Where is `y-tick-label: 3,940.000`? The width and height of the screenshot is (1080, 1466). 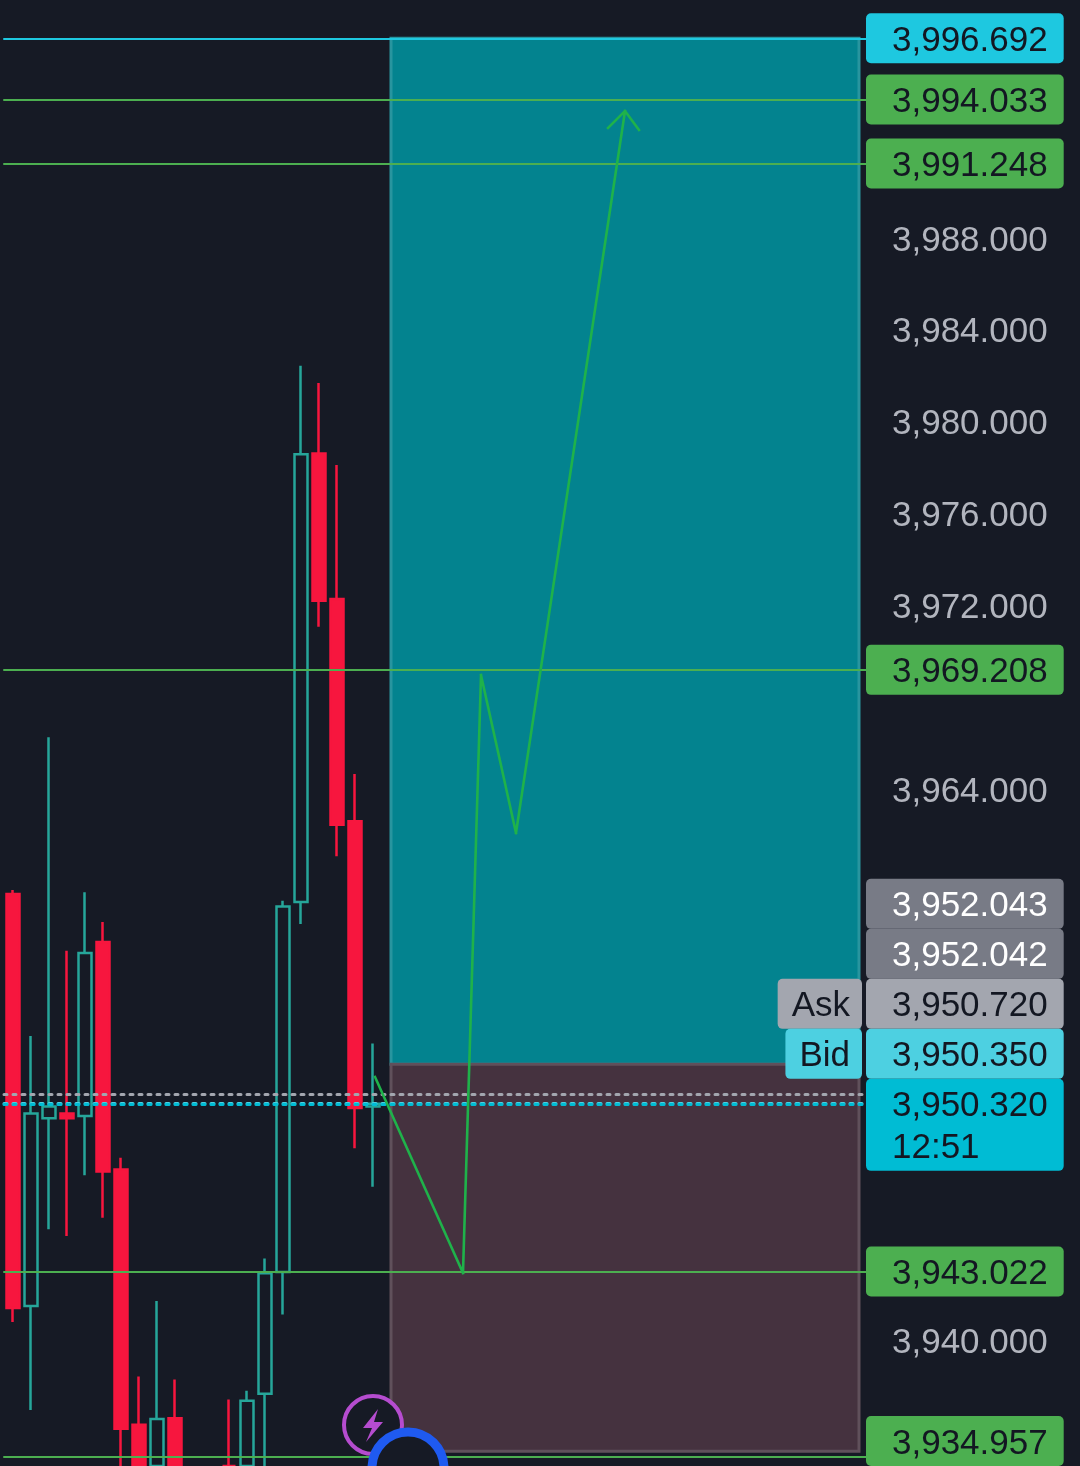
y-tick-label: 3,940.000 is located at coordinates (970, 1341).